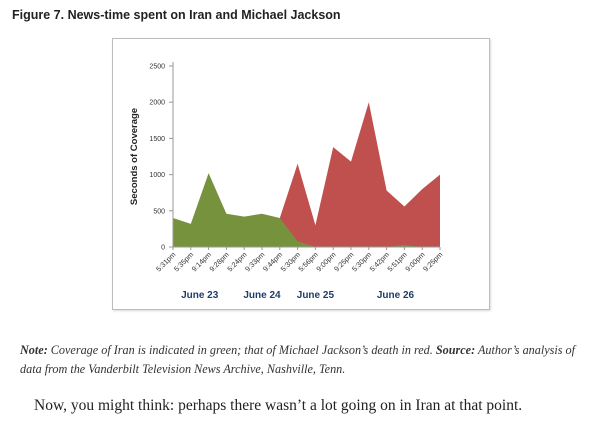  I want to click on date-group-label: June 25, so click(316, 295).